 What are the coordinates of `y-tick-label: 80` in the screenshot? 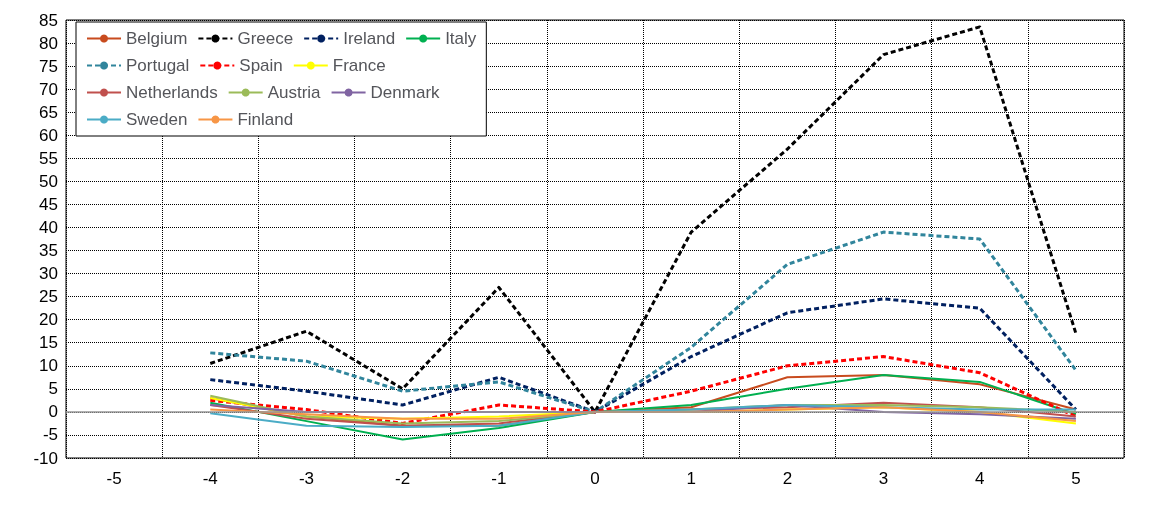 It's located at (48, 43).